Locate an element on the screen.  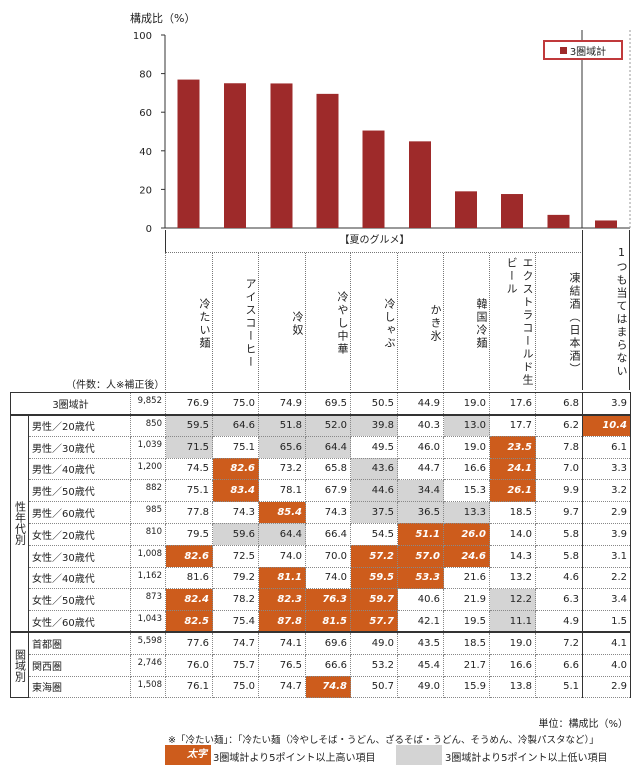
cell: 13.3 is located at coordinates (466, 512).